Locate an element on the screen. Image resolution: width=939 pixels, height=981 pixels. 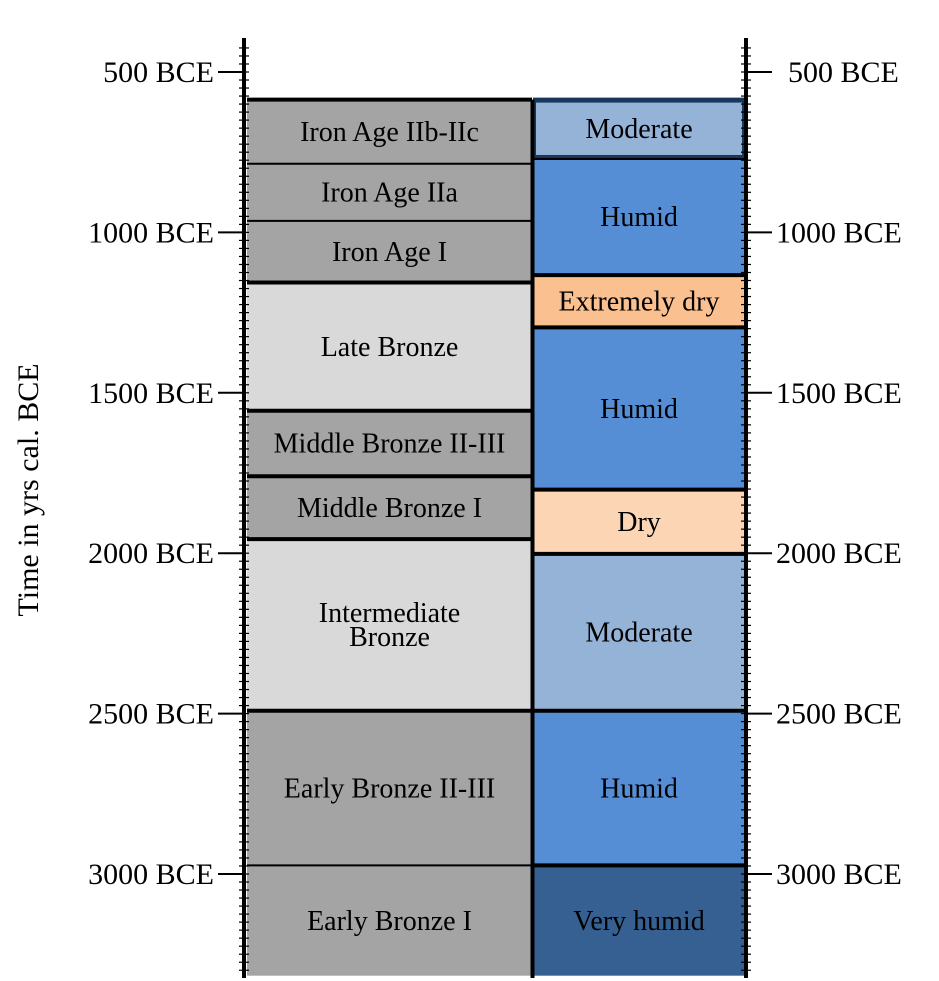
period-label-6: Intermediate Bronze is located at coordinates (389, 625).